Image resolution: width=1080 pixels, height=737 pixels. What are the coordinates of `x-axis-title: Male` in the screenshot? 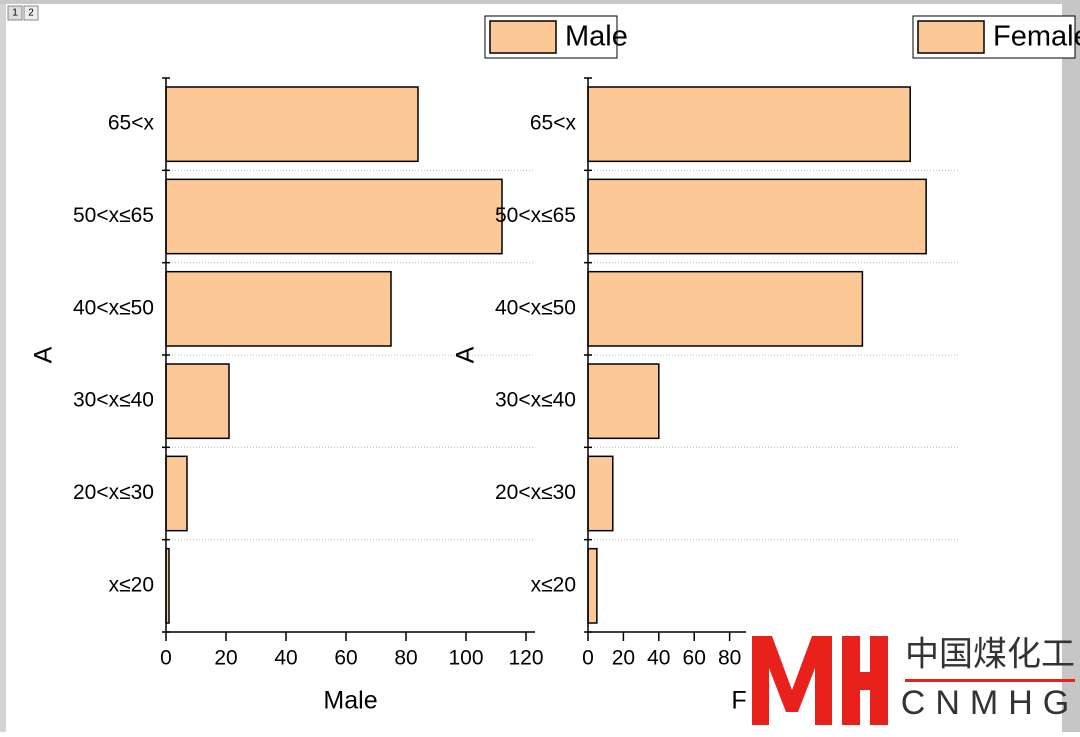 It's located at (350, 701).